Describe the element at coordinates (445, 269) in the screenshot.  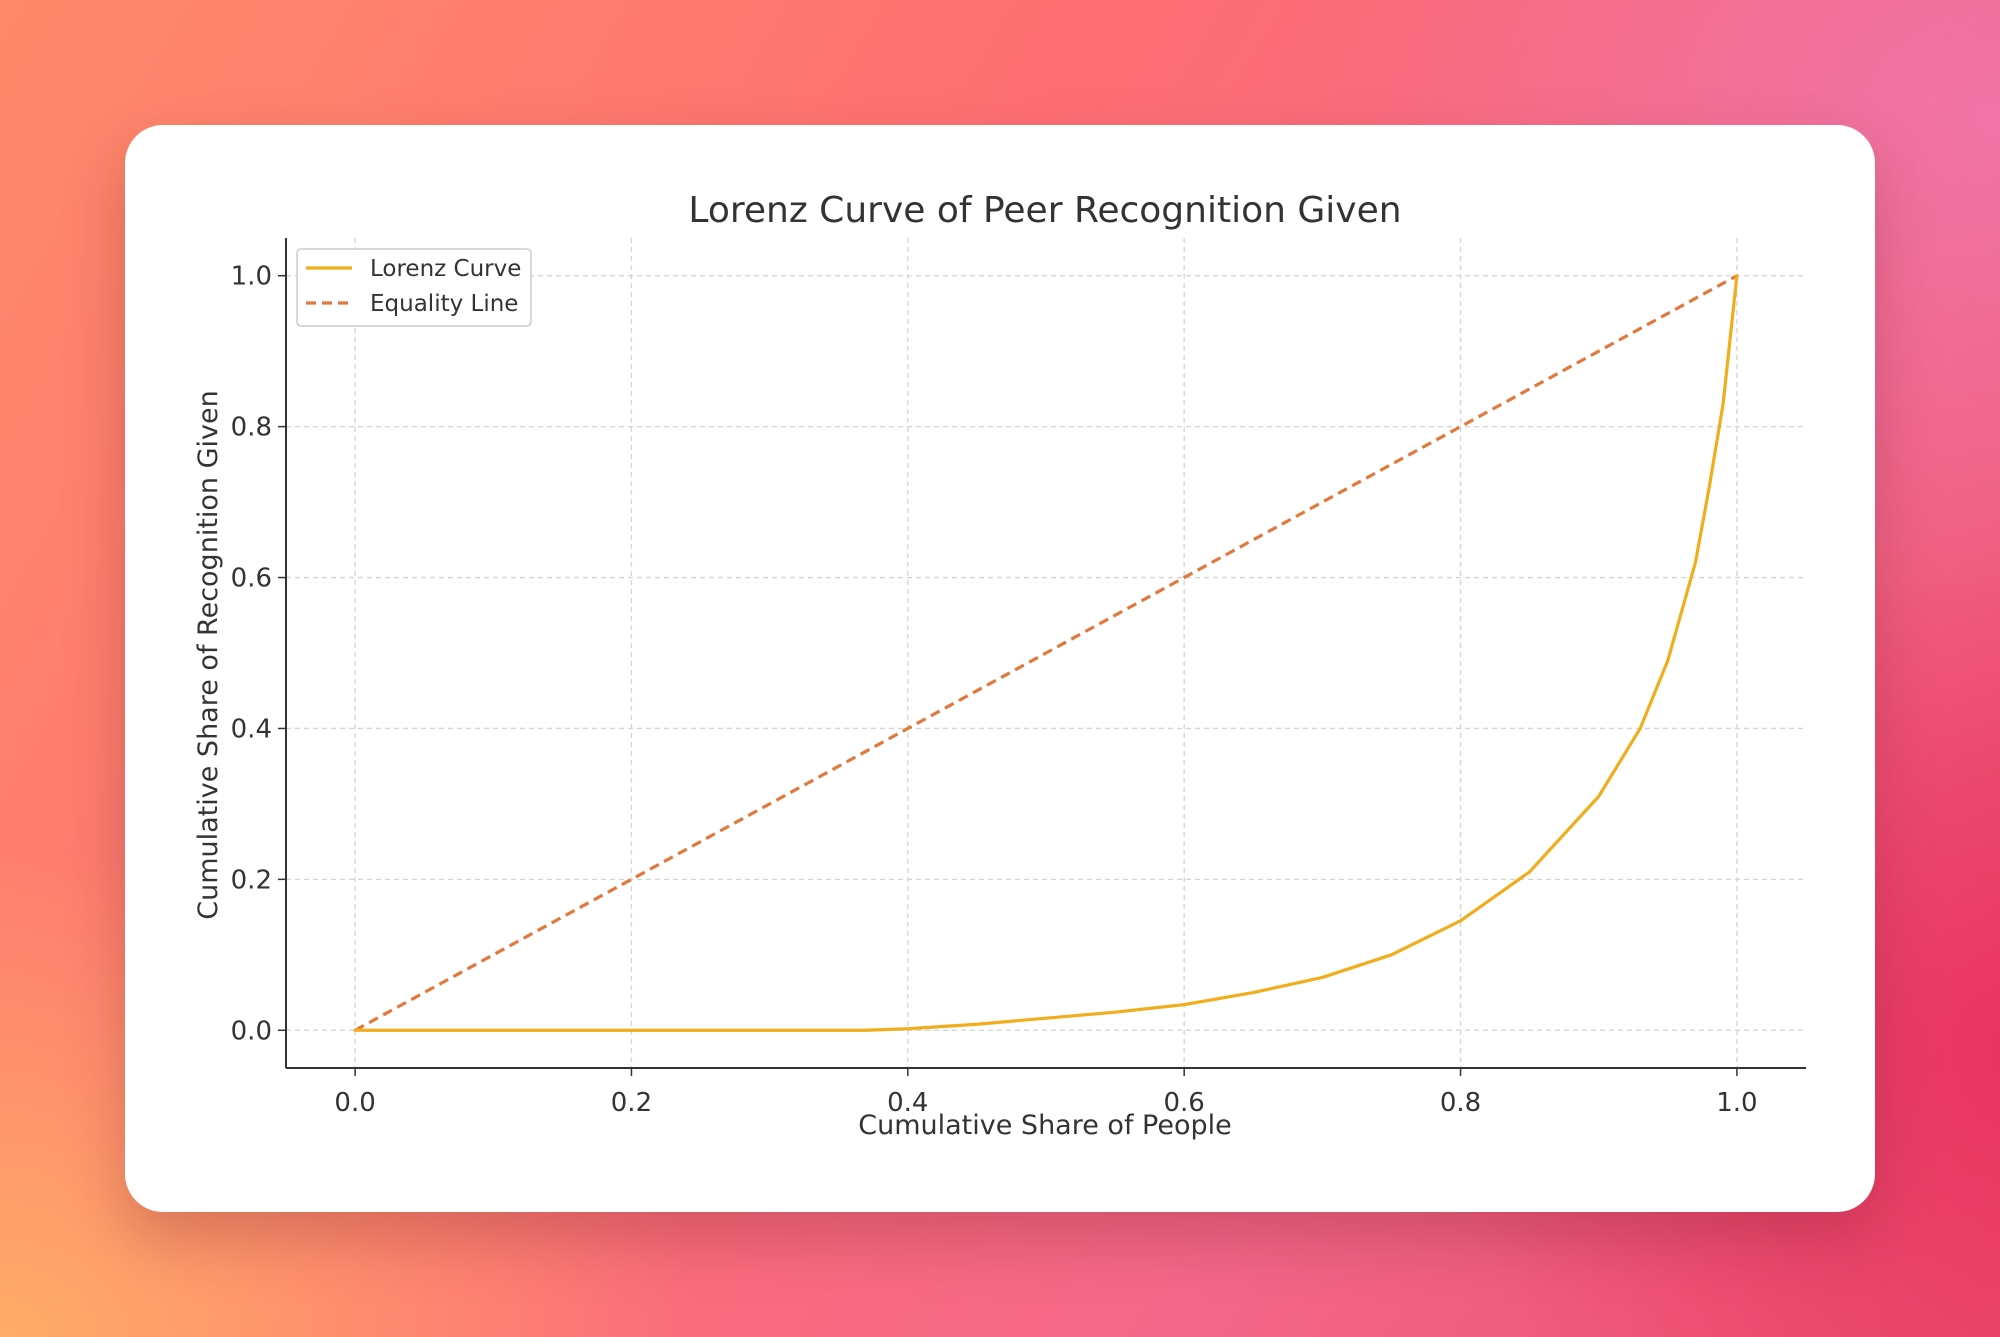
I see `legend-label-lorenz-curve: Lorenz Curve` at that location.